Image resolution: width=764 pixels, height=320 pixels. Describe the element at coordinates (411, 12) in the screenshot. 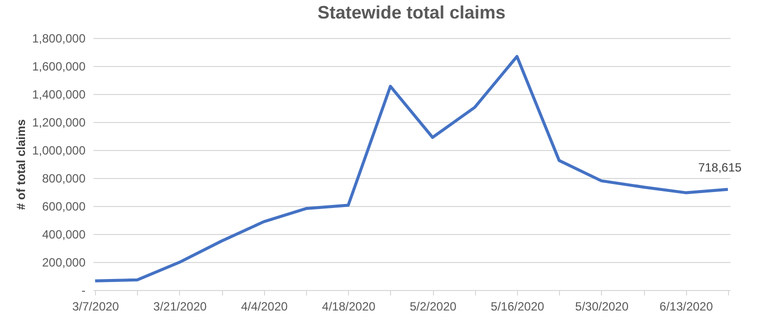

I see `chart-title: Statewide total claims` at that location.